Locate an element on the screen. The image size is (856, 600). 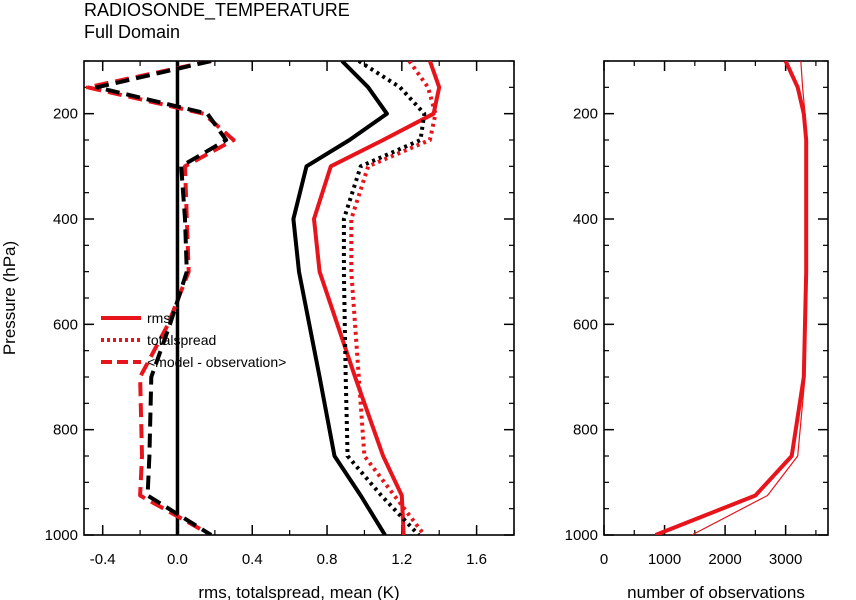
x-tick-label: -0.4 is located at coordinates (103, 559).